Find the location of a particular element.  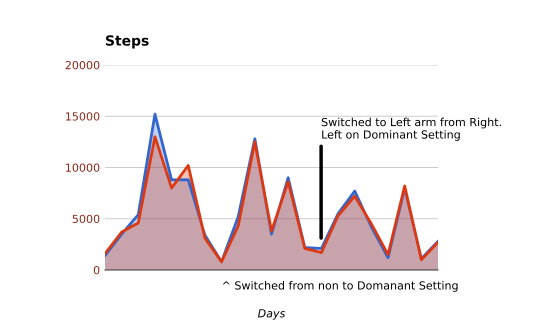

y-tick-label: 20000 is located at coordinates (83, 65).